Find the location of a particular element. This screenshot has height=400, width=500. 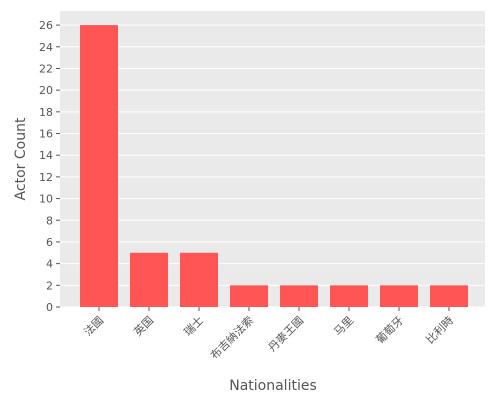

x-tick-label: 葡萄牙 is located at coordinates (390, 330).